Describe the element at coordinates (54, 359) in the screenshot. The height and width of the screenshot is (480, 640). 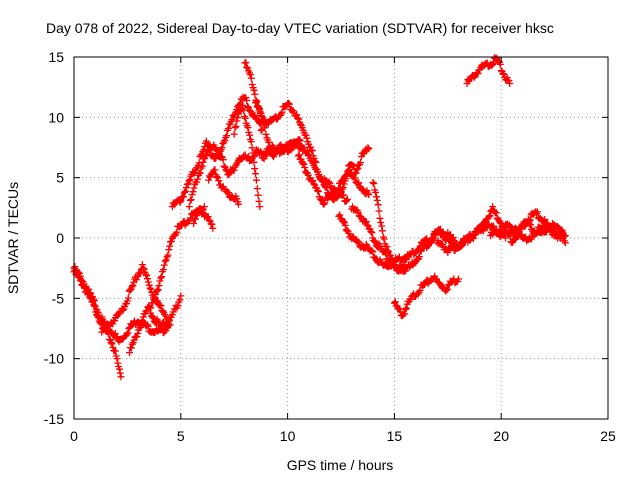
I see `y-tick-label: -10` at that location.